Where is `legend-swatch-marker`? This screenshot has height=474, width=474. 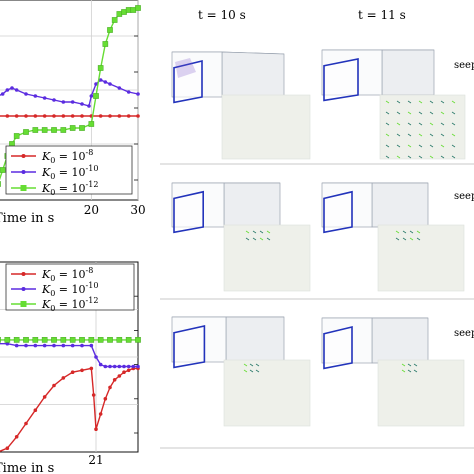
legend-swatch-marker is located at coordinates (23, 188).